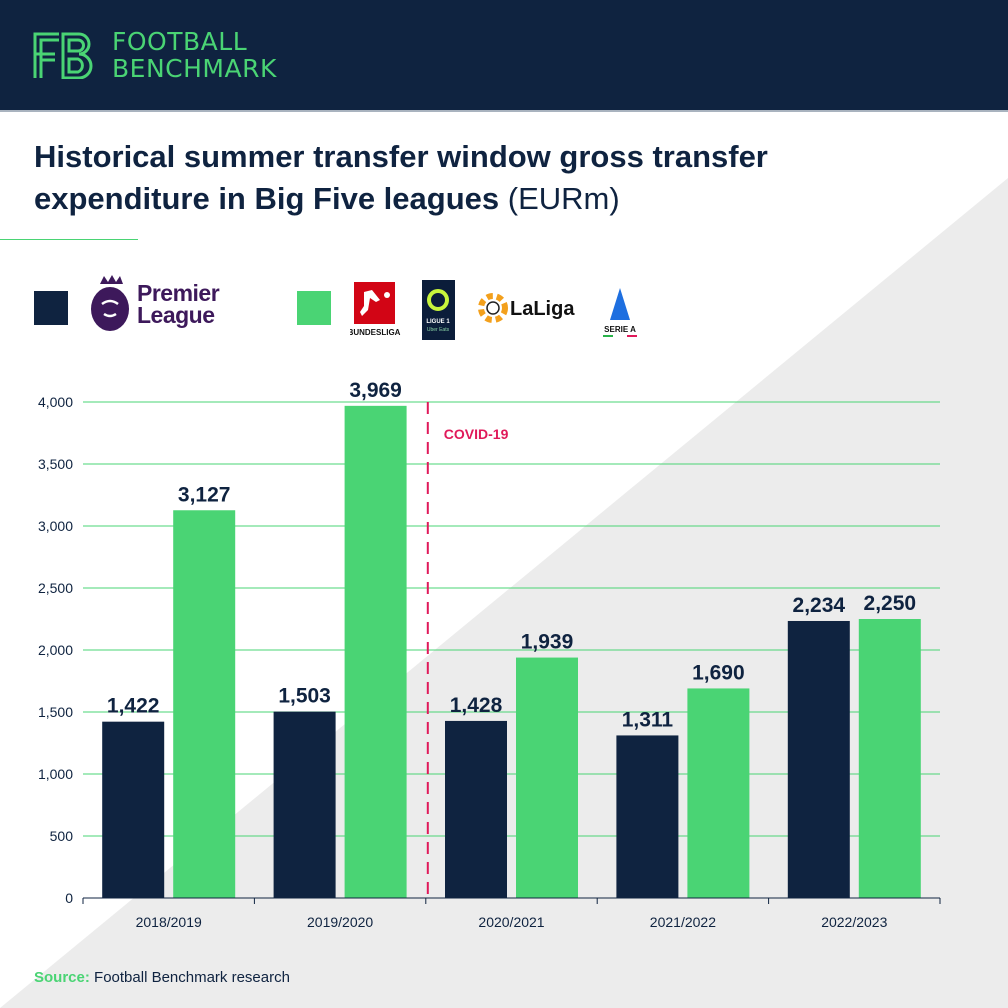 The width and height of the screenshot is (1008, 1008). Describe the element at coordinates (133, 706) in the screenshot. I see `data-label: 1,422` at that location.